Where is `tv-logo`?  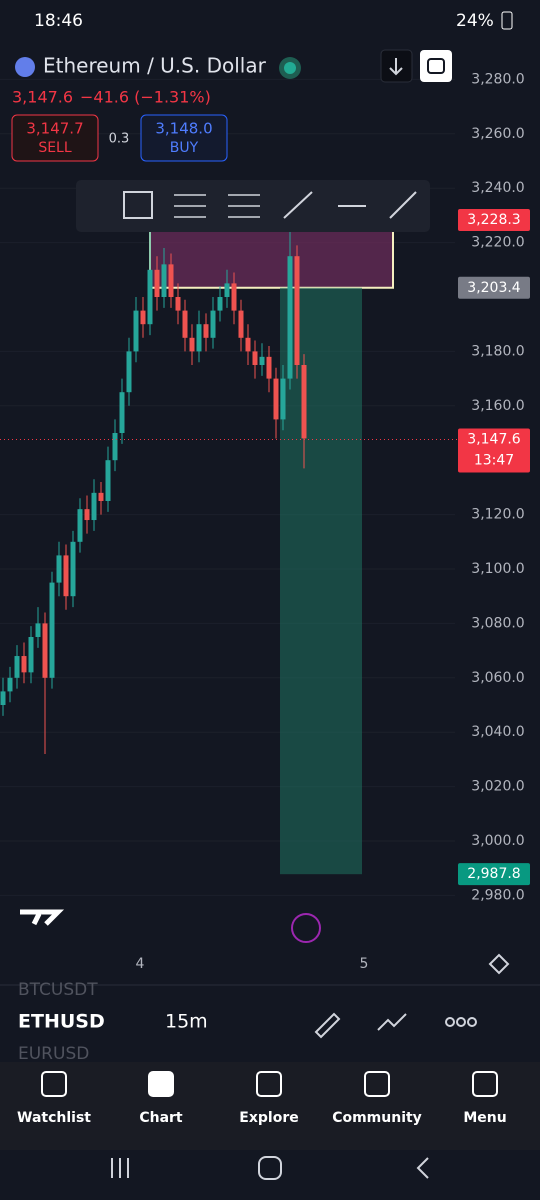
tv-logo is located at coordinates (42, 917).